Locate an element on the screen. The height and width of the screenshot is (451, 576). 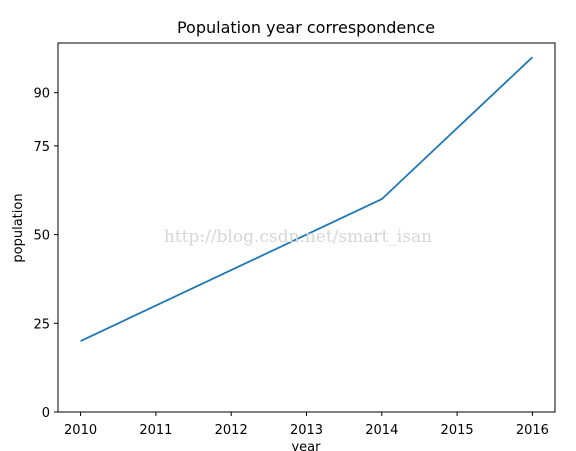
x-tick-label: 2013 is located at coordinates (306, 430).